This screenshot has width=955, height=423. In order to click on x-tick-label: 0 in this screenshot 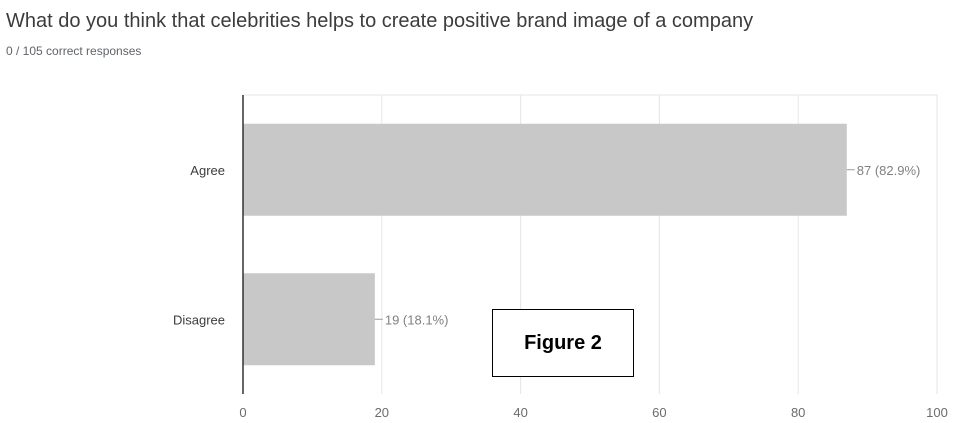, I will do `click(242, 412)`.